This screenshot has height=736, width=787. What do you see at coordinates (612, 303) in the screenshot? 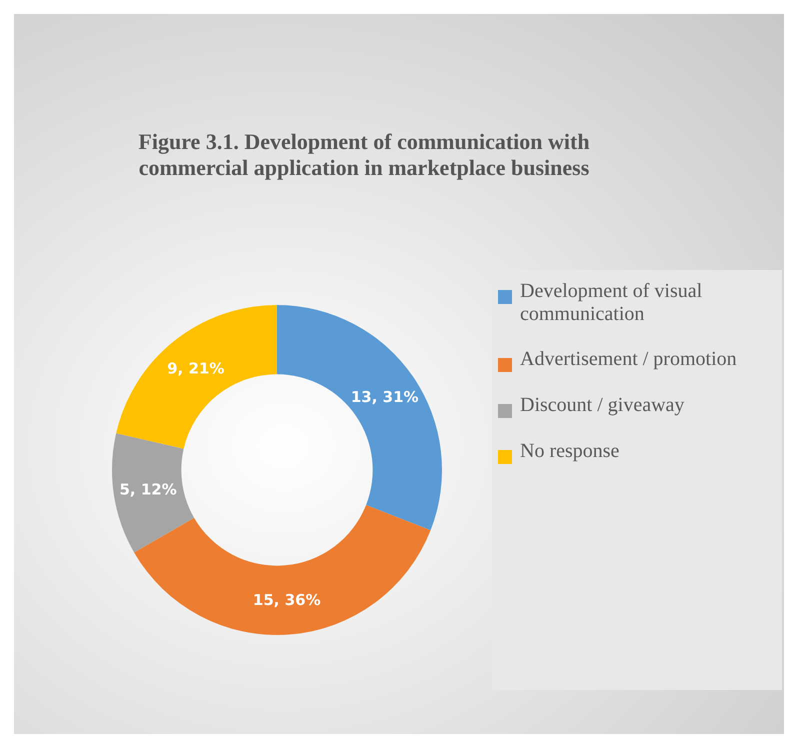
I see `legend-label: Development of visual communication` at bounding box center [612, 303].